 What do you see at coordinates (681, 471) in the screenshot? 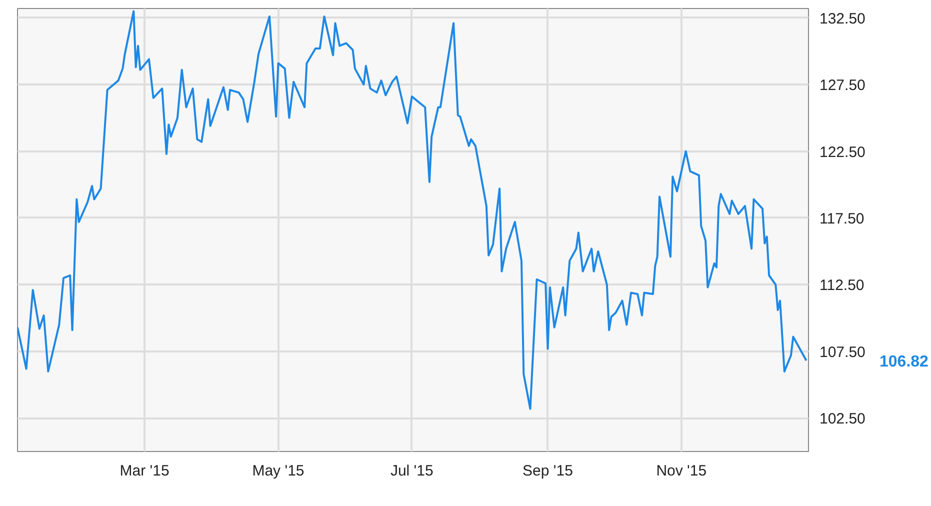
I see `x-tick-label: Nov '15` at bounding box center [681, 471].